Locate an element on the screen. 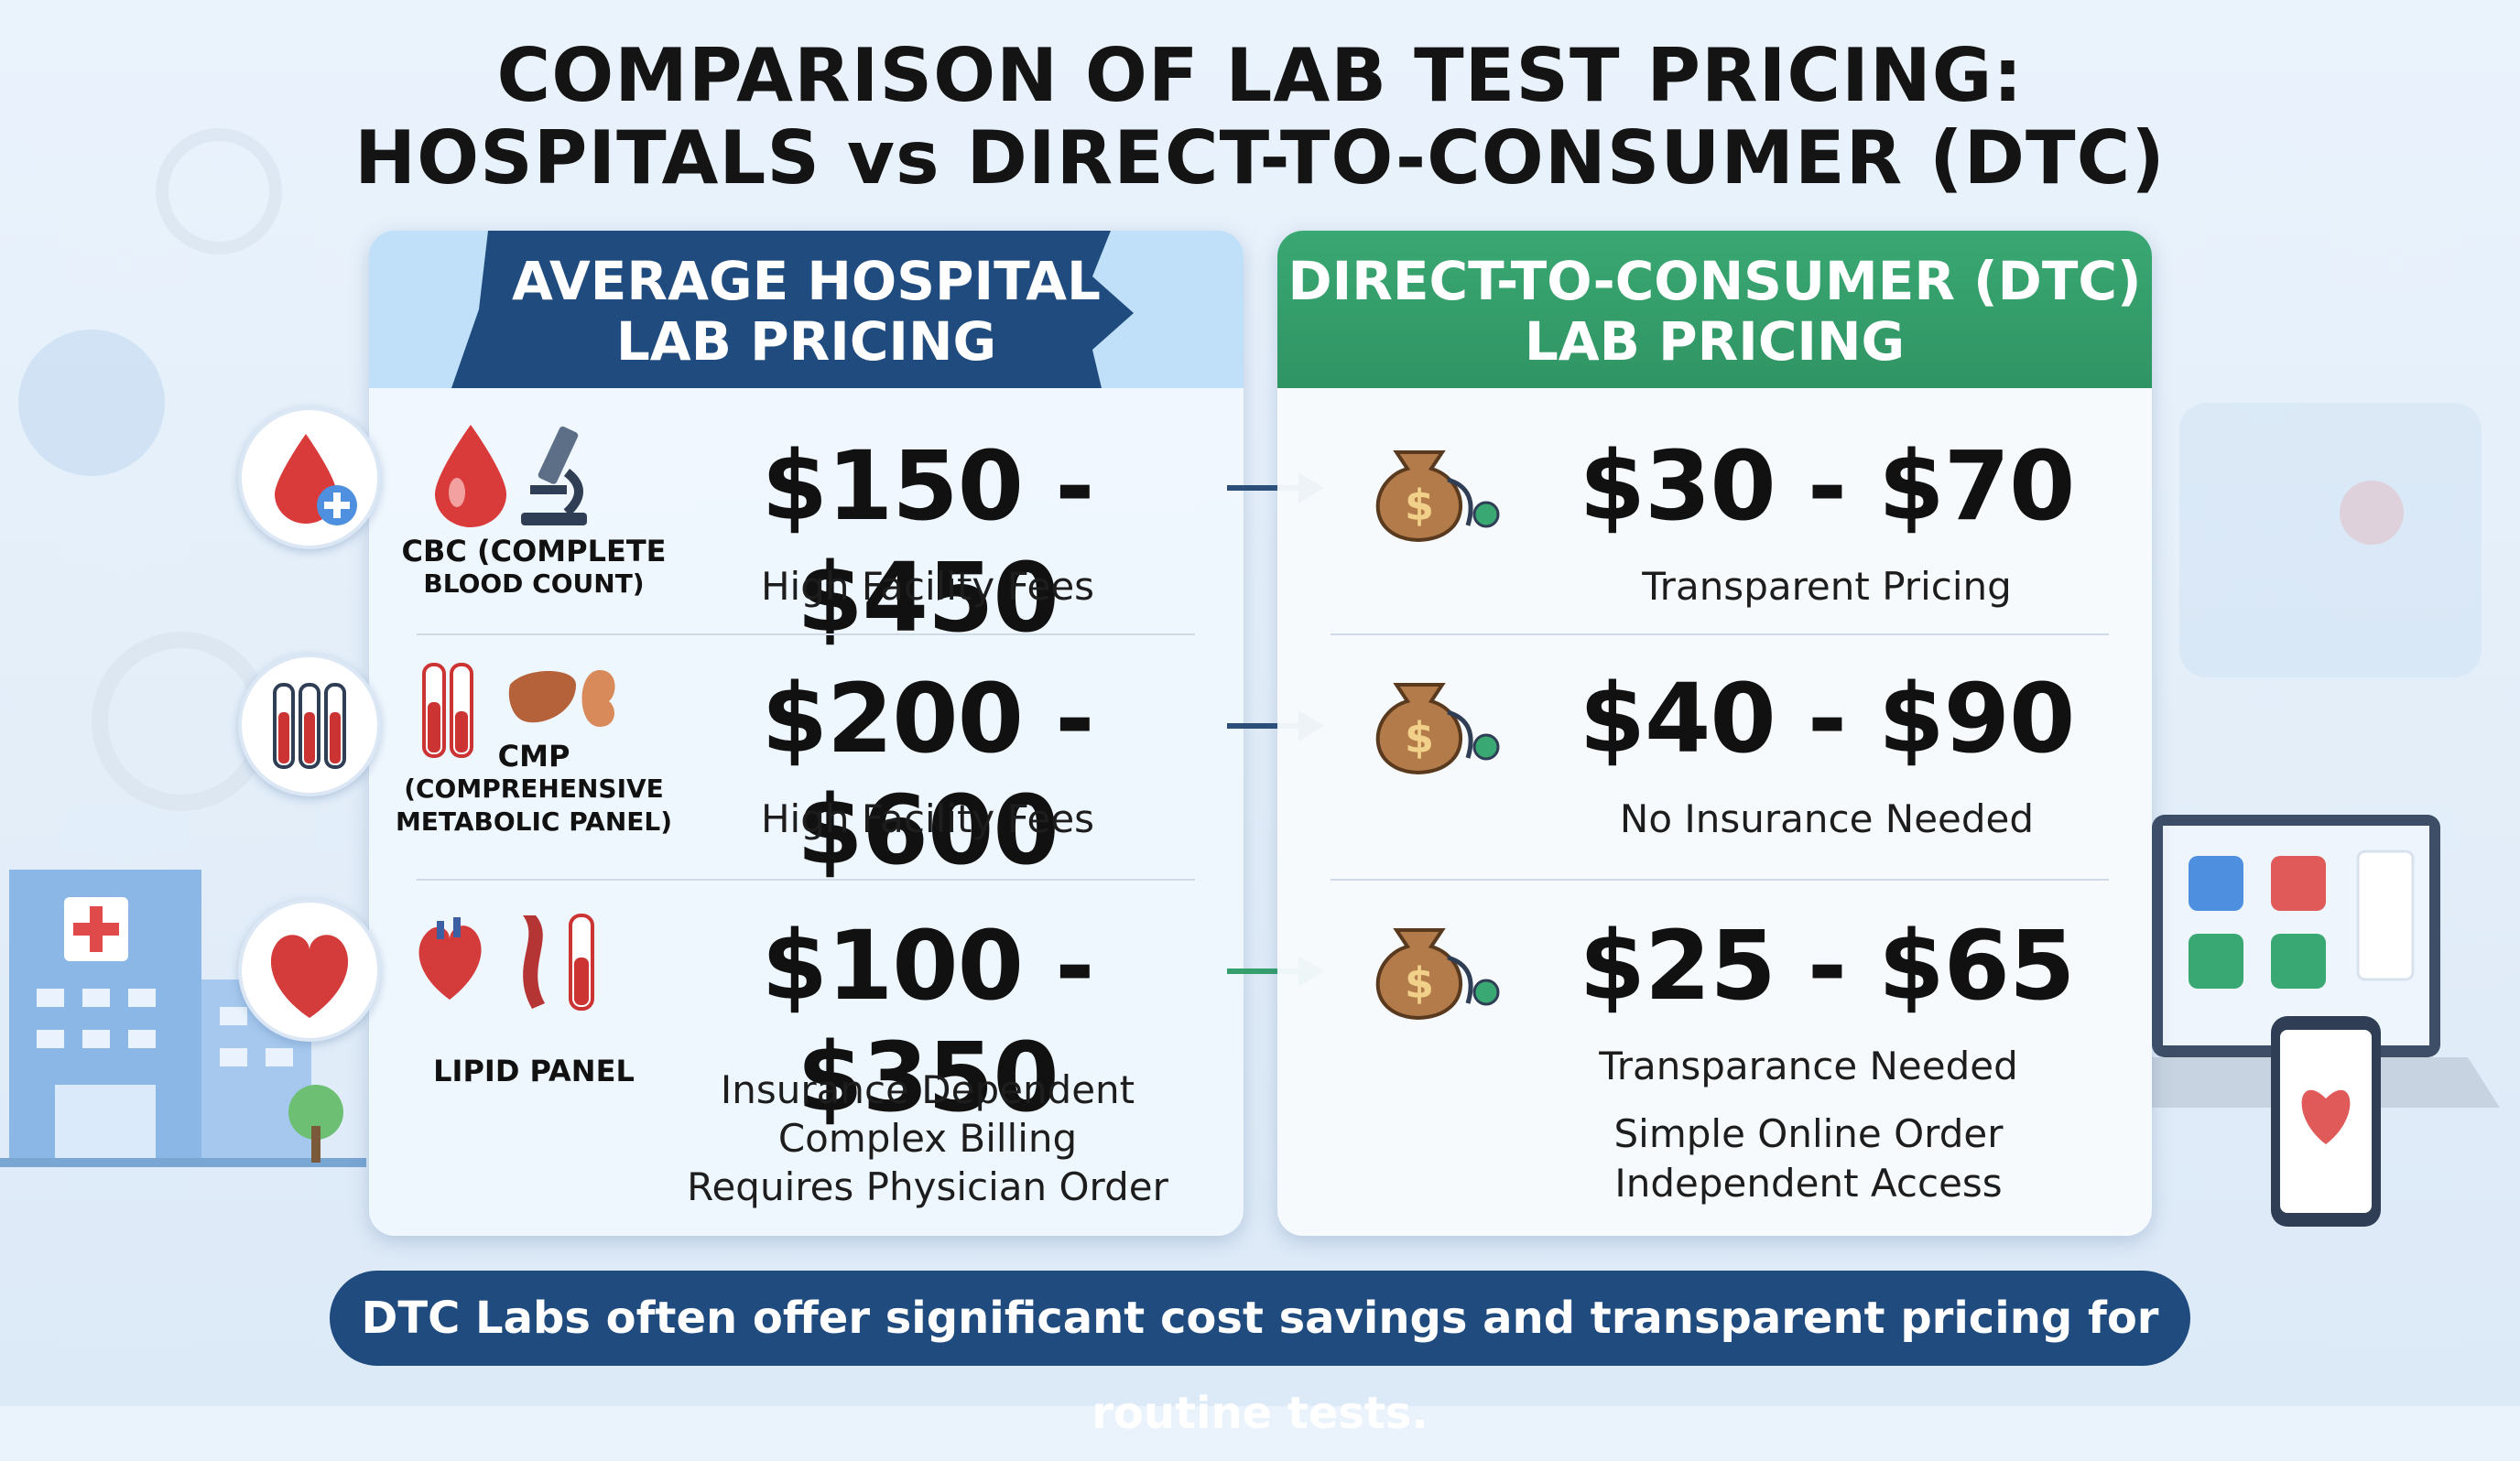 This screenshot has width=2520, height=1461. cbc-dtc-price: $30 - $70 is located at coordinates (1827, 486).